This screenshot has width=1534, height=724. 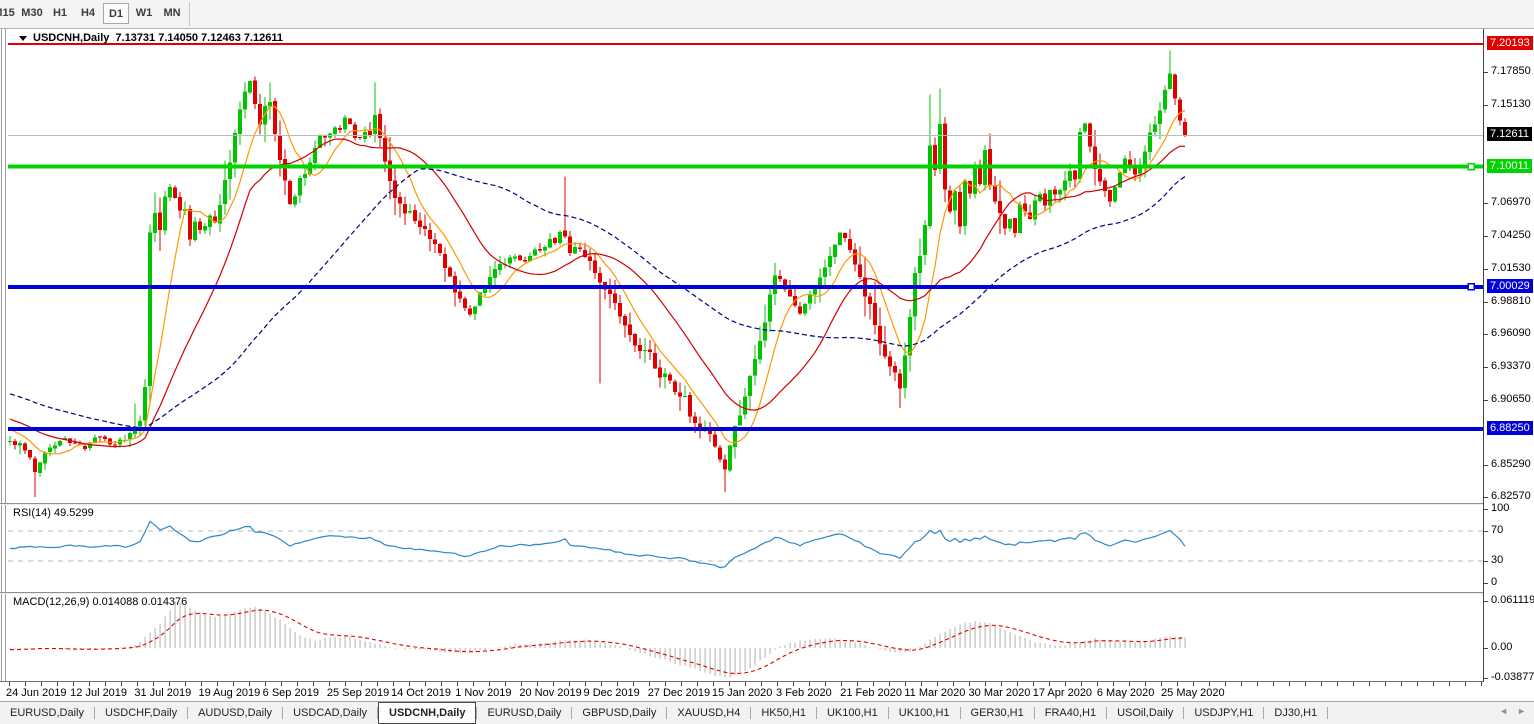 What do you see at coordinates (767, 593) in the screenshot?
I see `panel-separator-macd` at bounding box center [767, 593].